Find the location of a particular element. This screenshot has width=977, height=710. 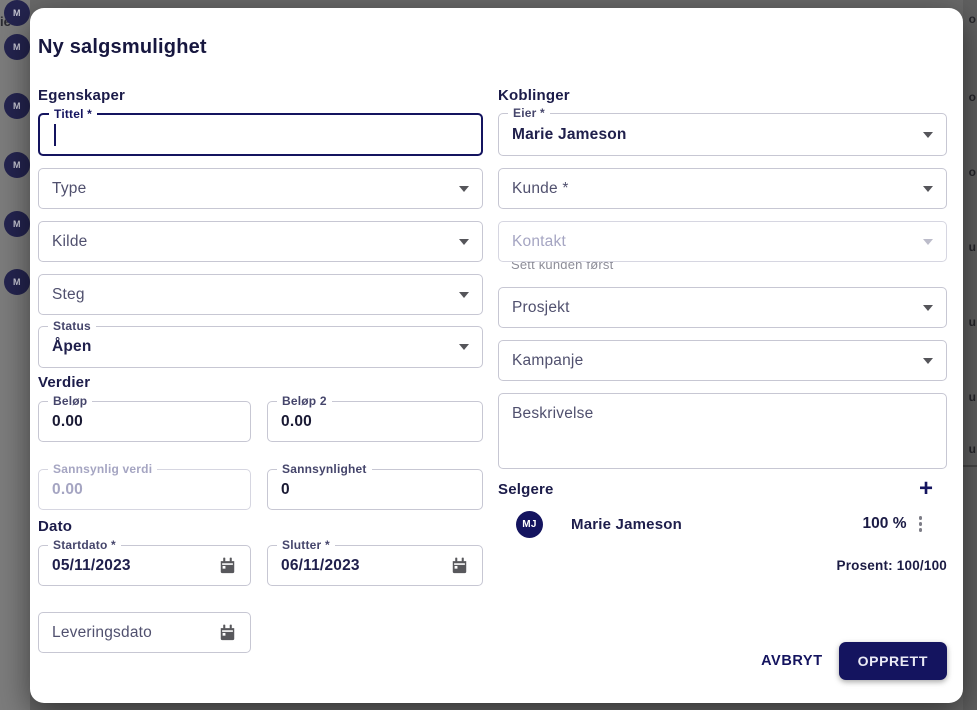

text-cursor is located at coordinates (55, 134).